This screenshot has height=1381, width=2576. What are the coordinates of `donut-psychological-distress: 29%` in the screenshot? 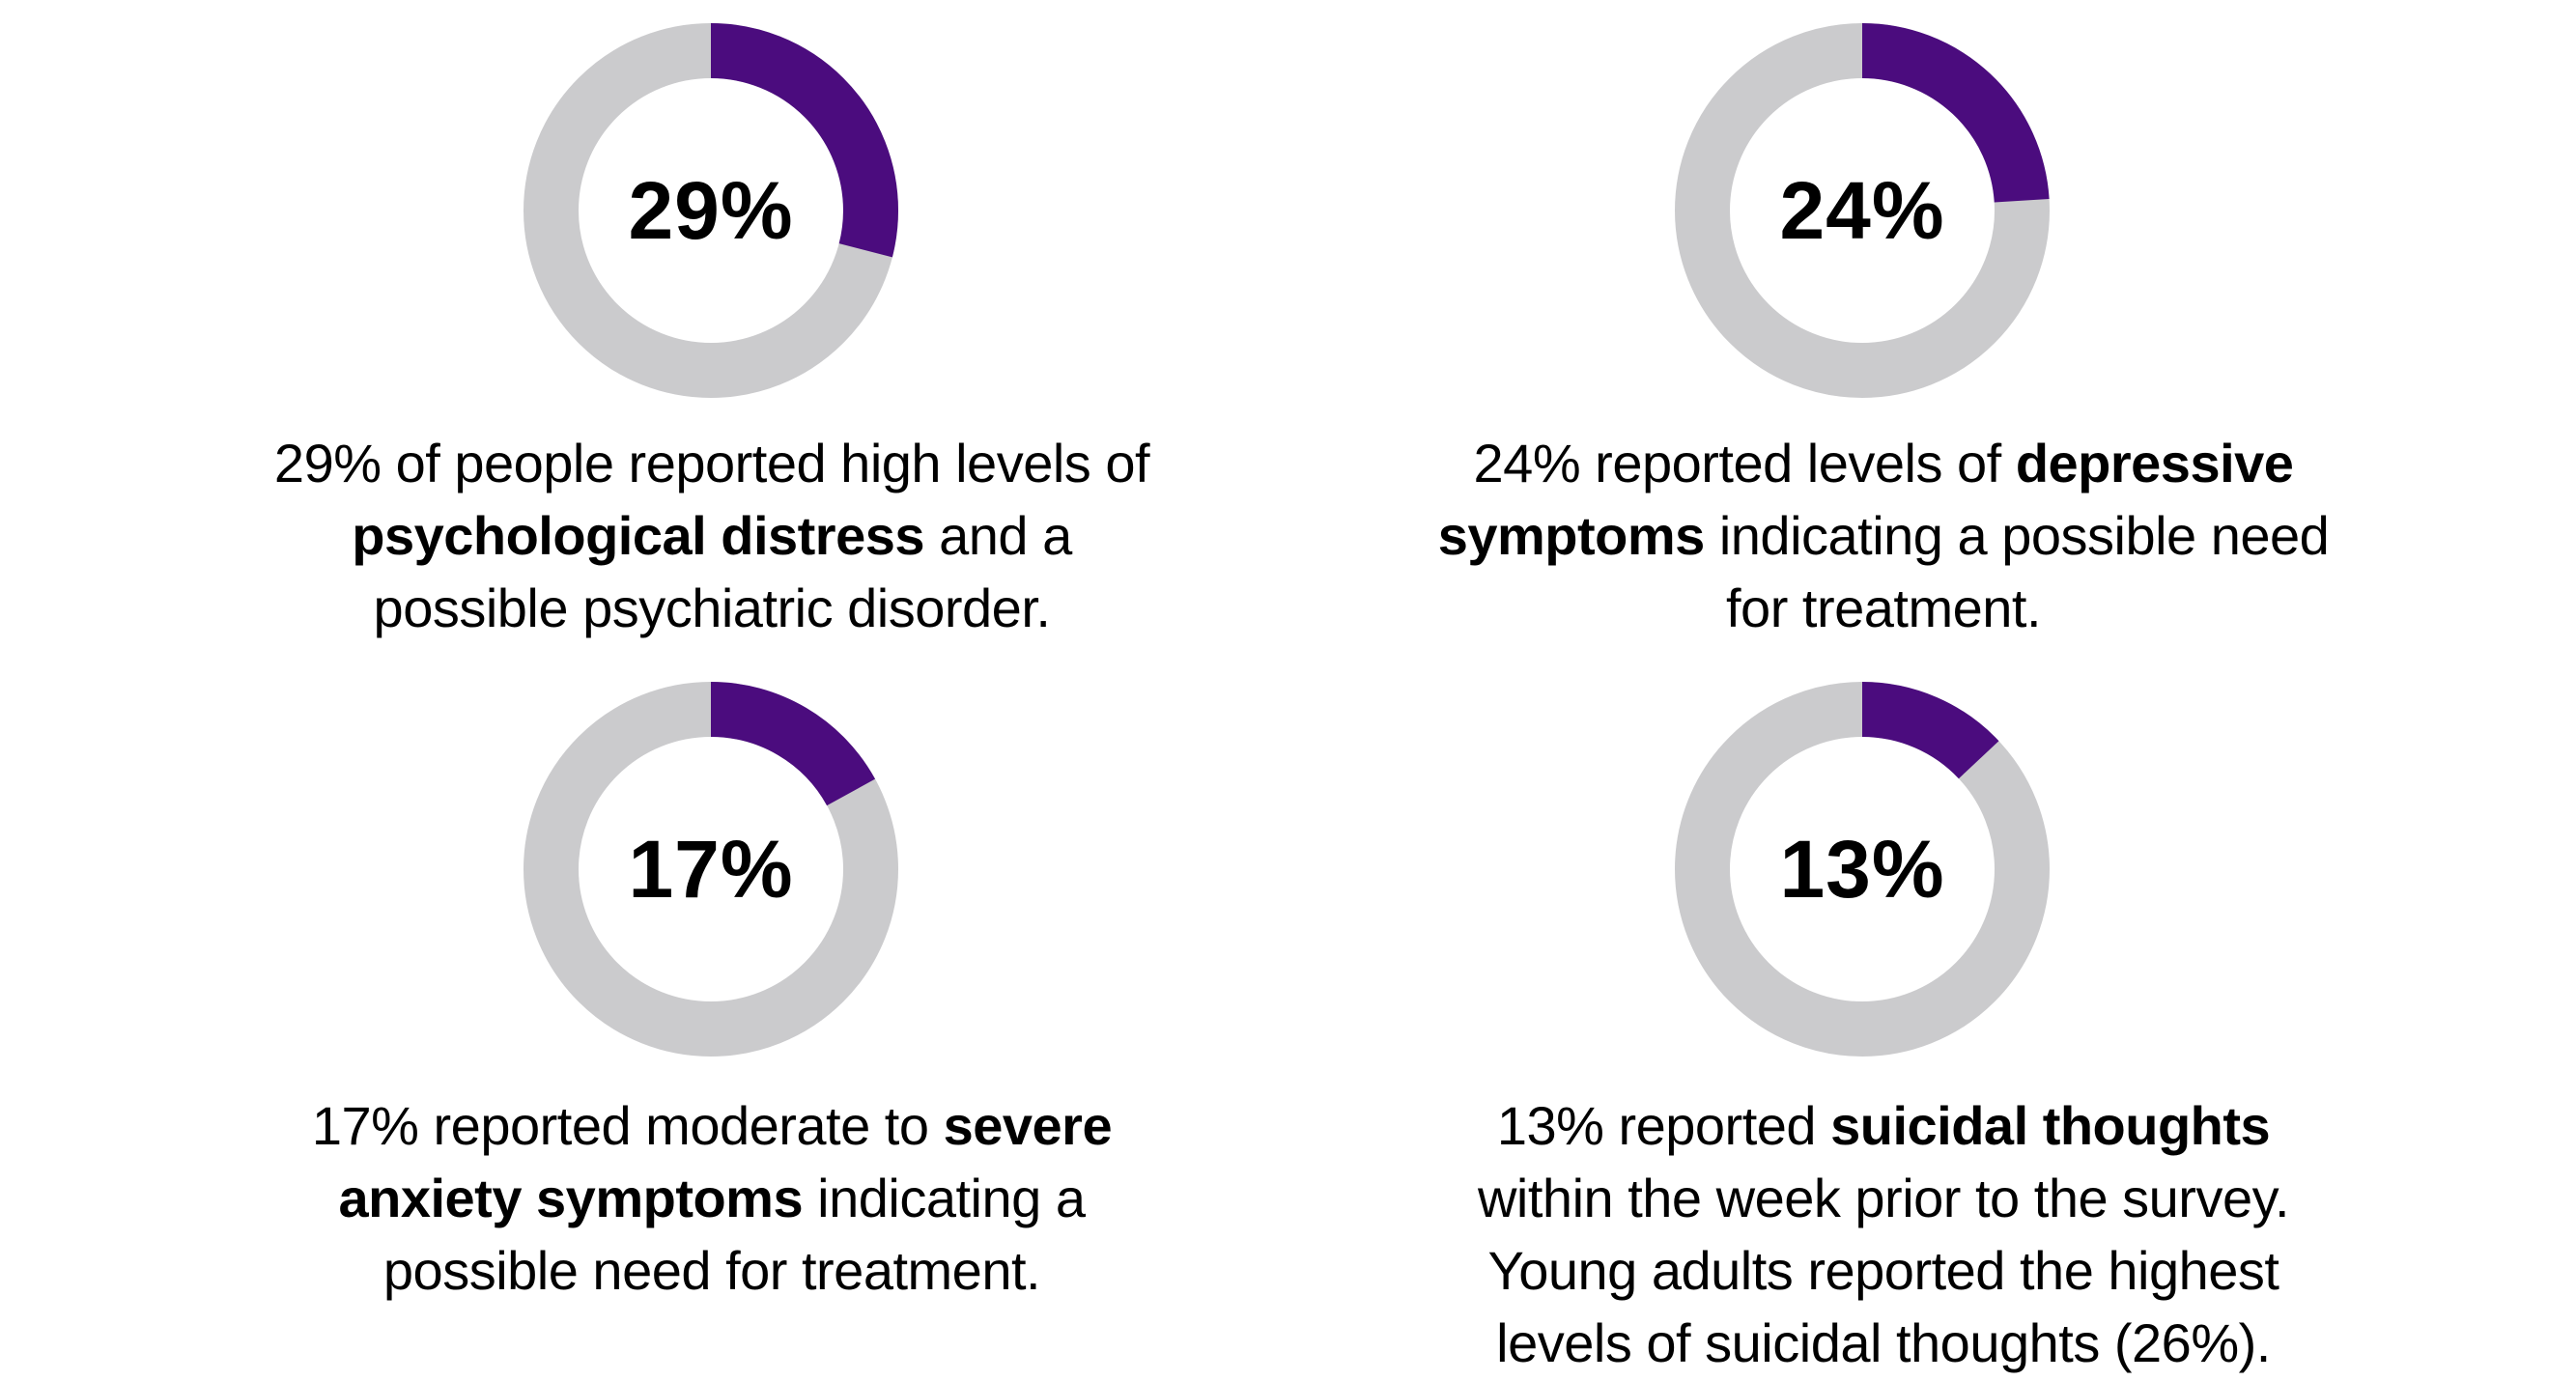 It's located at (711, 210).